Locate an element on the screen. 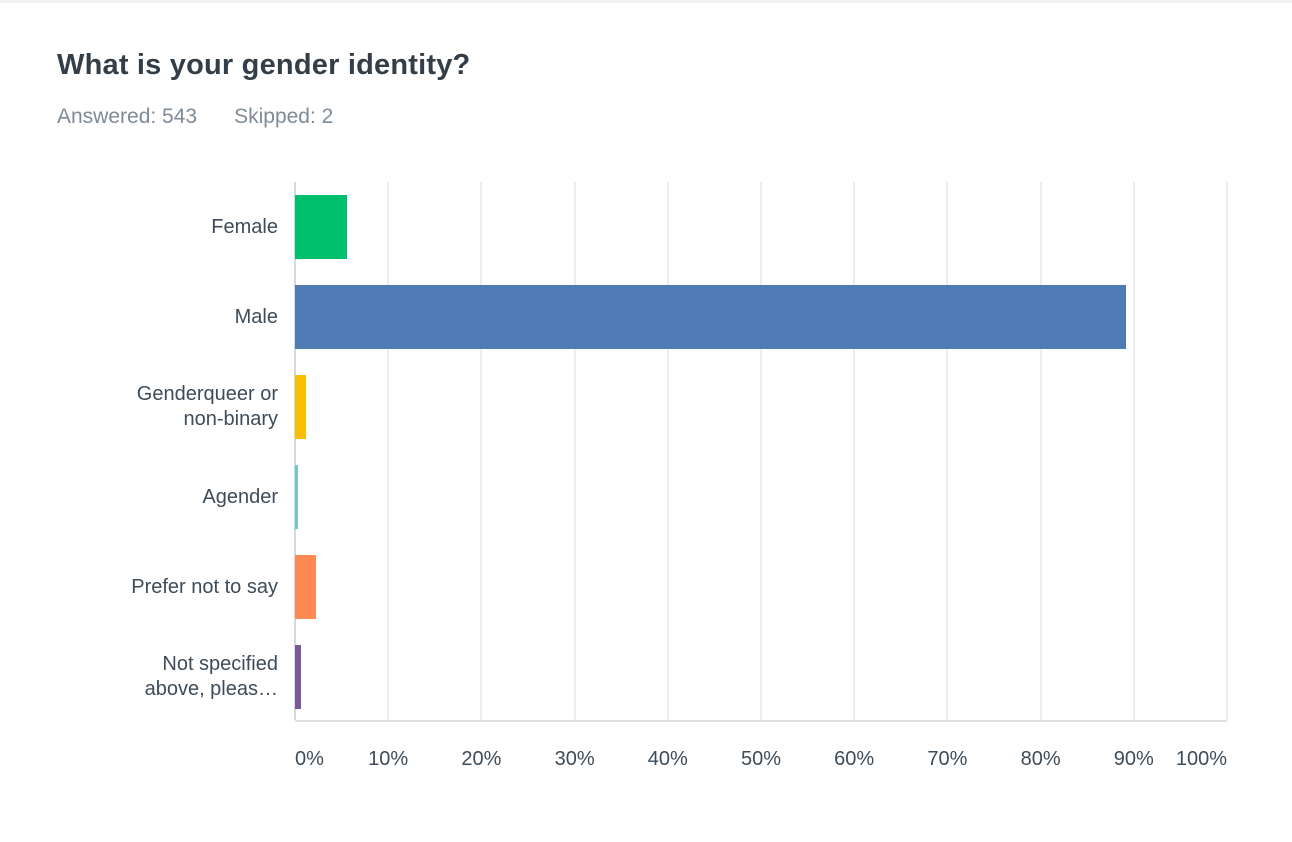 The height and width of the screenshot is (842, 1292). bar-female is located at coordinates (321, 227).